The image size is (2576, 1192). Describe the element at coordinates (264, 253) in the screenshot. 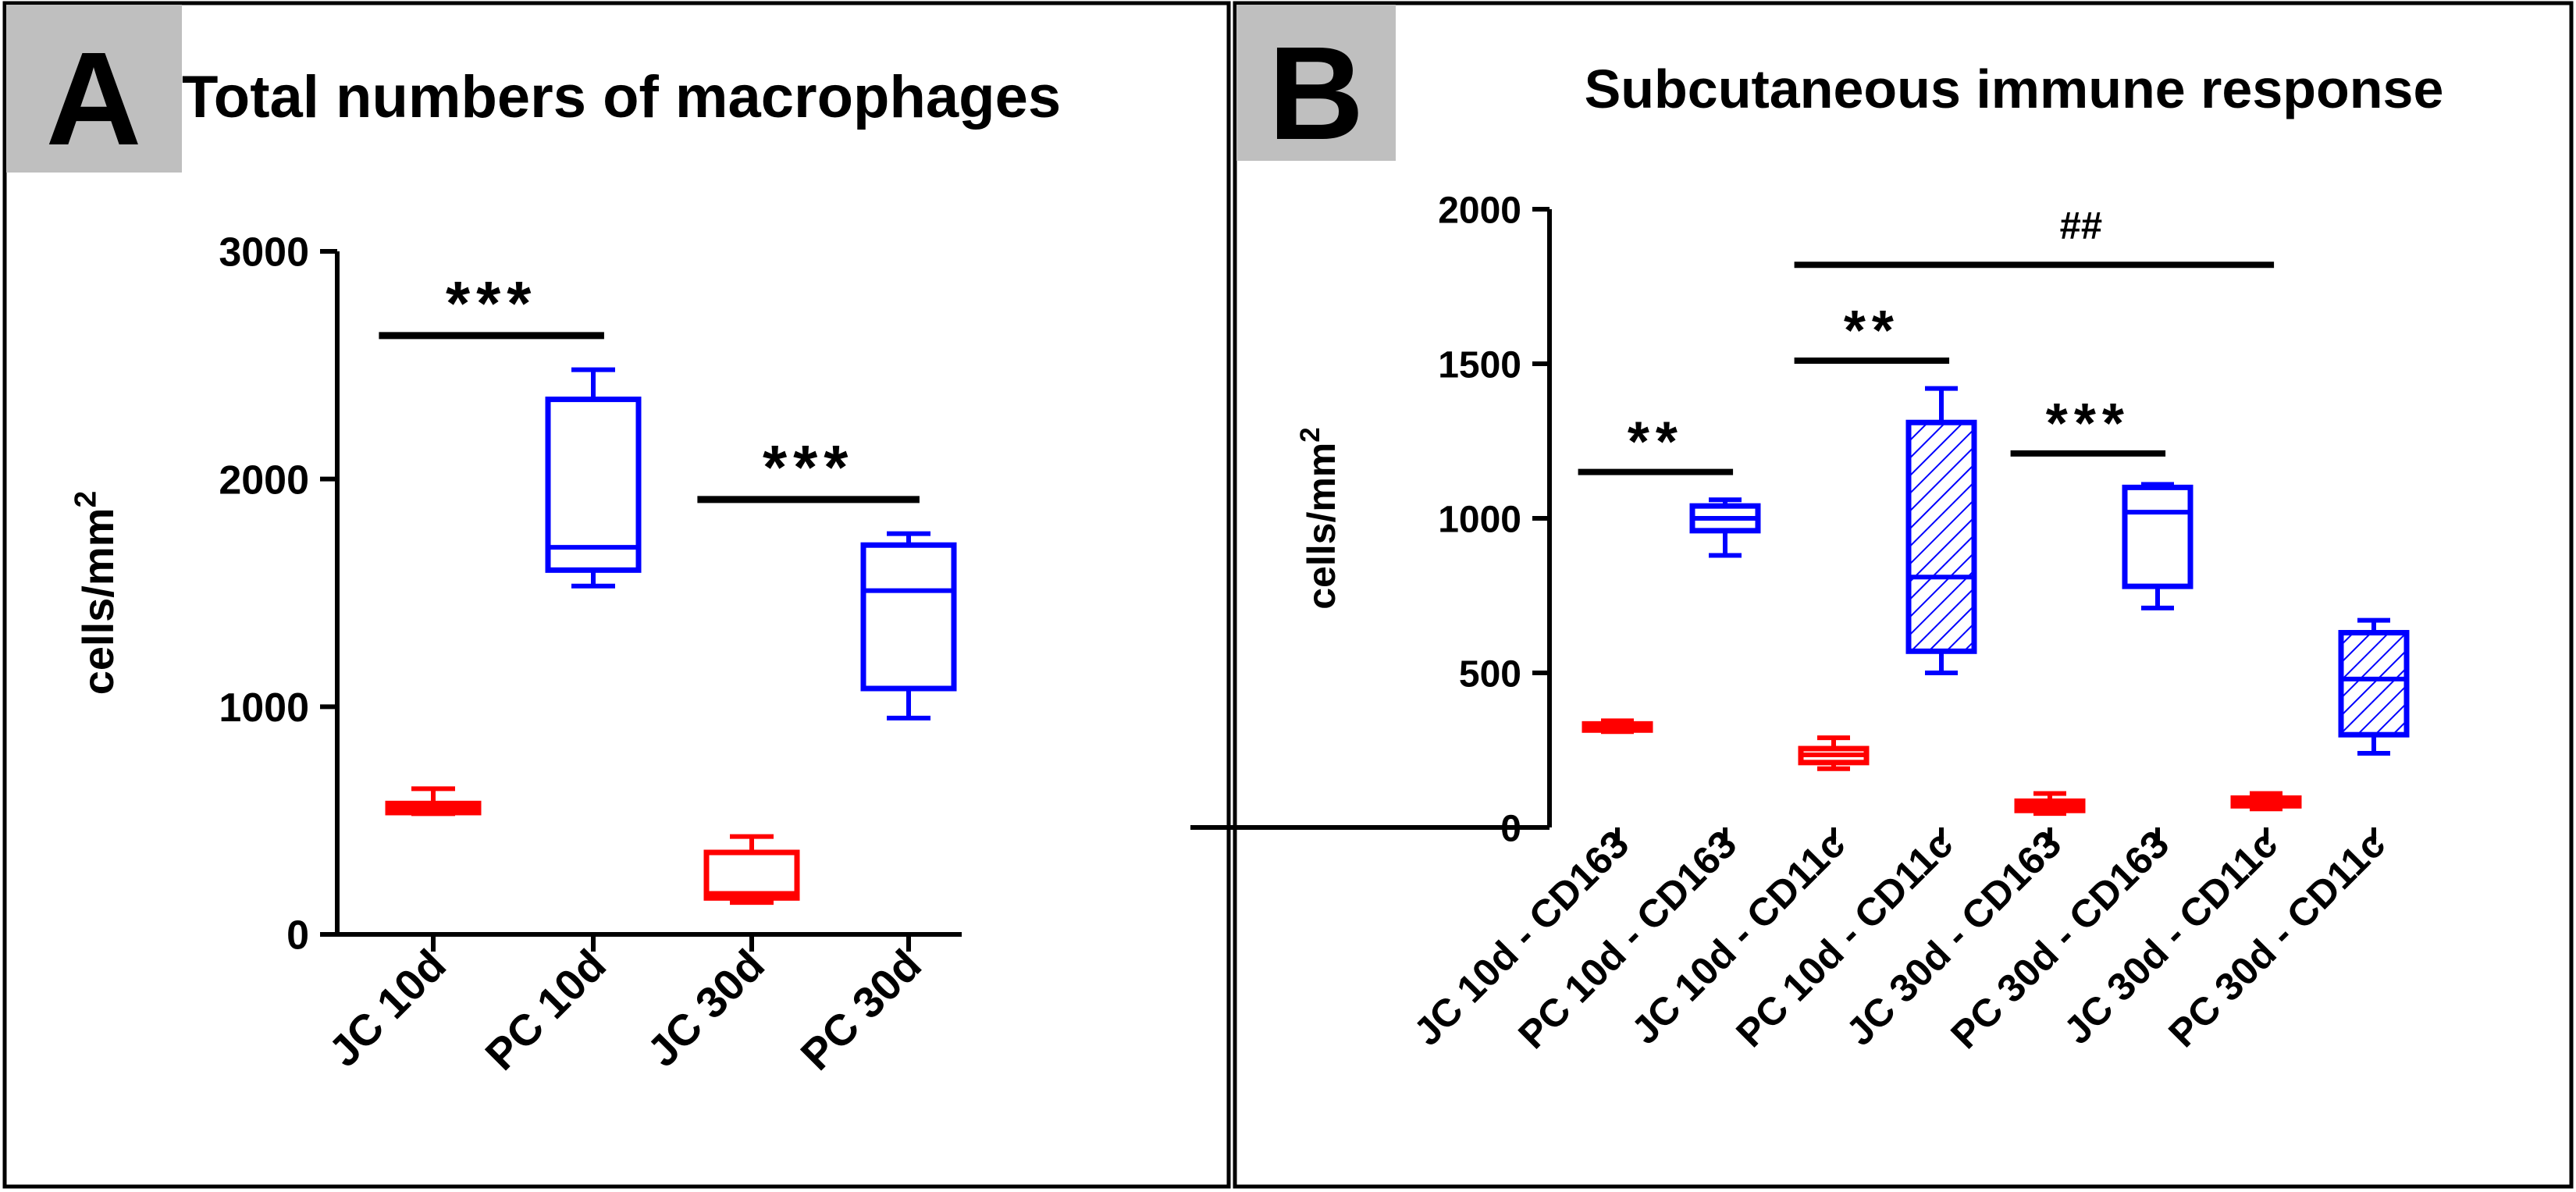

I see `y-tick-label: 3000` at that location.